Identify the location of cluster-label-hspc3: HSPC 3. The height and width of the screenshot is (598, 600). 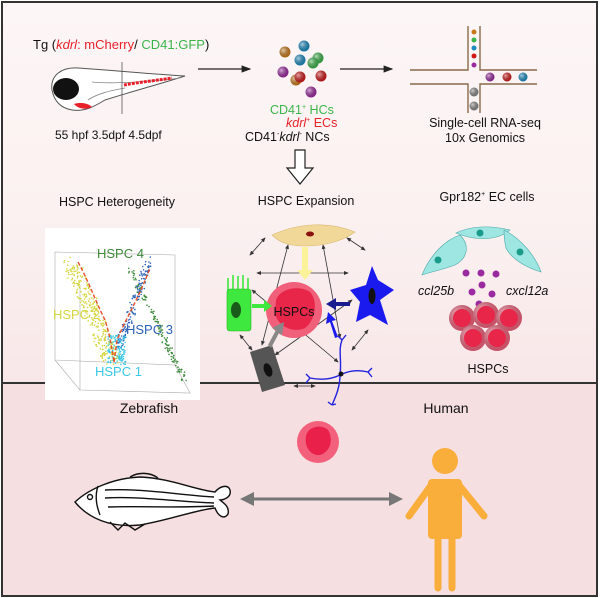
(149, 329).